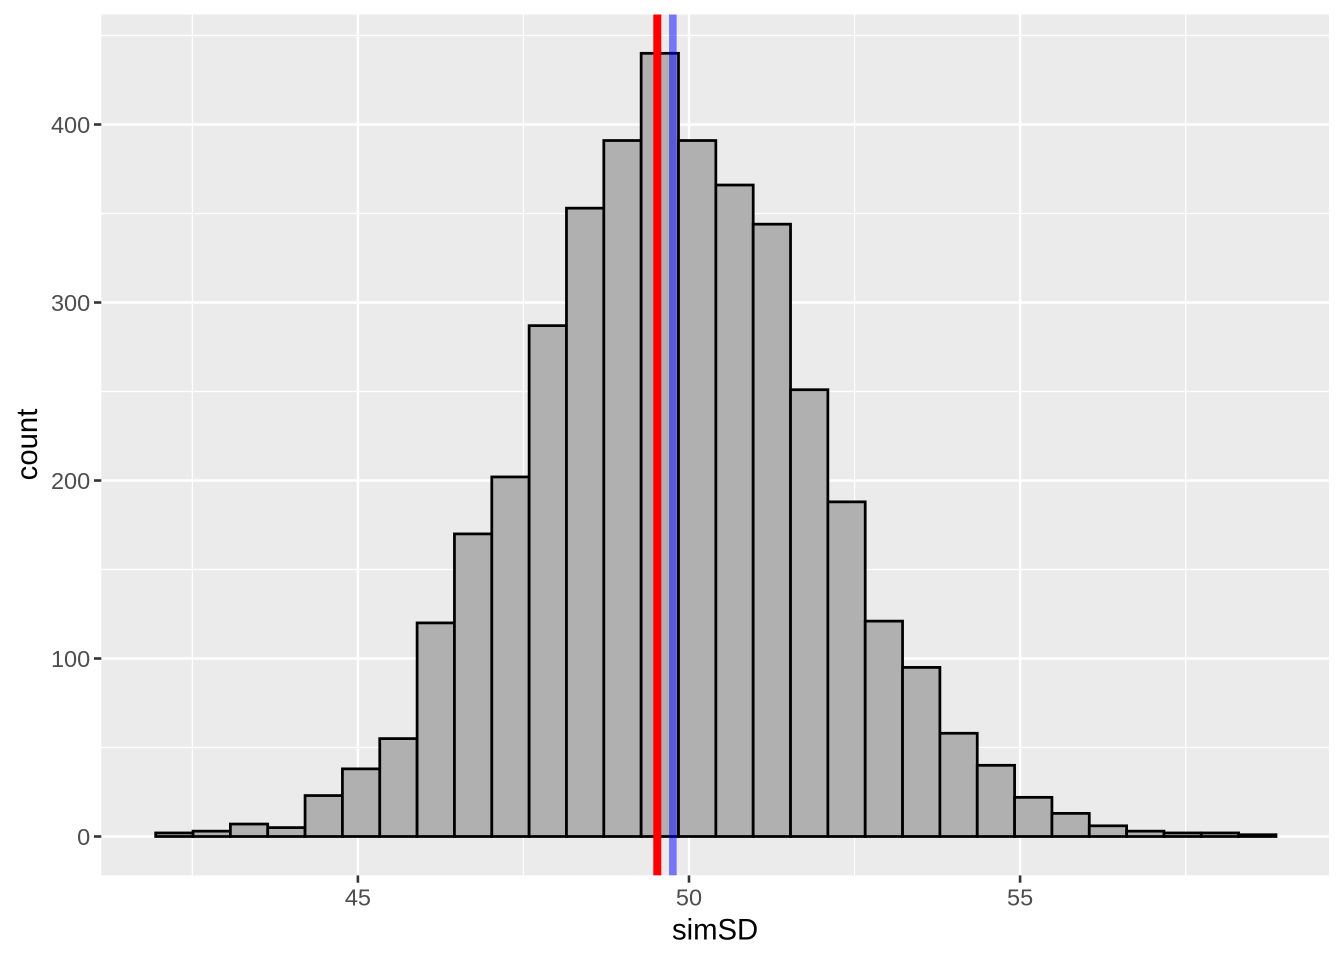 The height and width of the screenshot is (960, 1344). I want to click on svg-text: 300, so click(70, 303).